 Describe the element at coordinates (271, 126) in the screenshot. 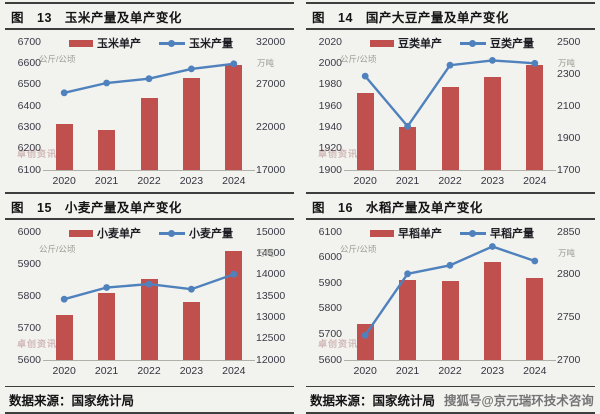

I see `right-axis-tick: 22000` at that location.